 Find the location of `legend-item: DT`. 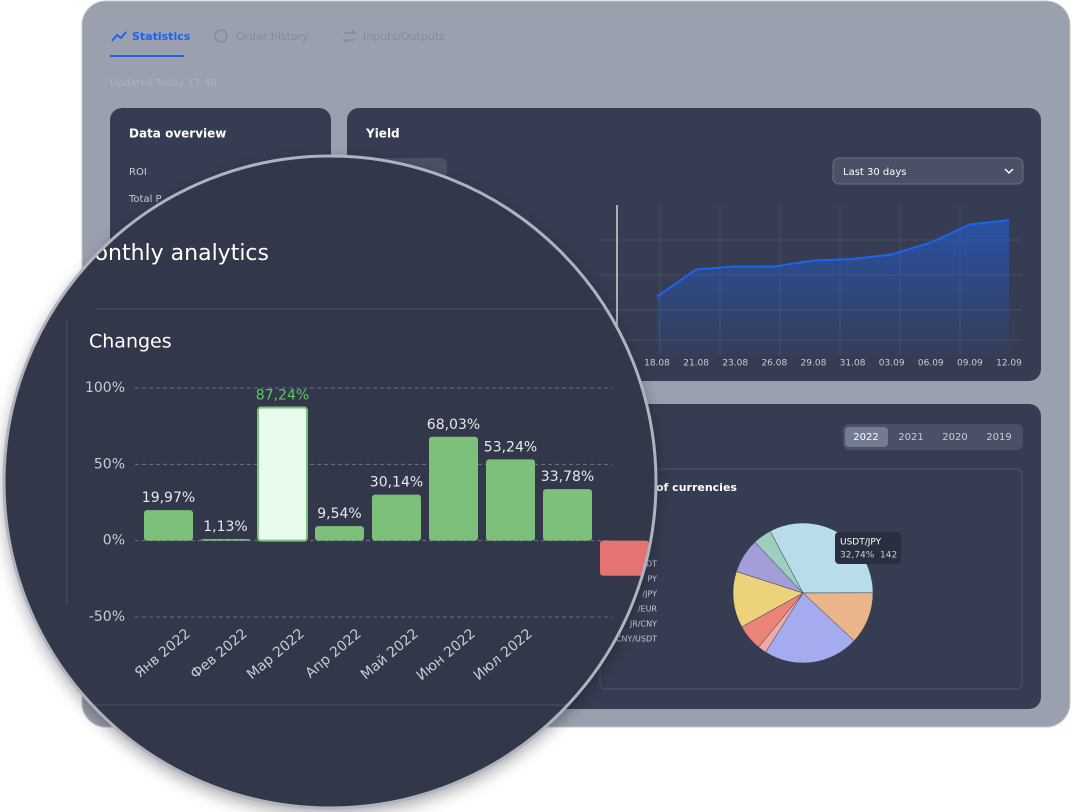

legend-item: DT is located at coordinates (651, 564).